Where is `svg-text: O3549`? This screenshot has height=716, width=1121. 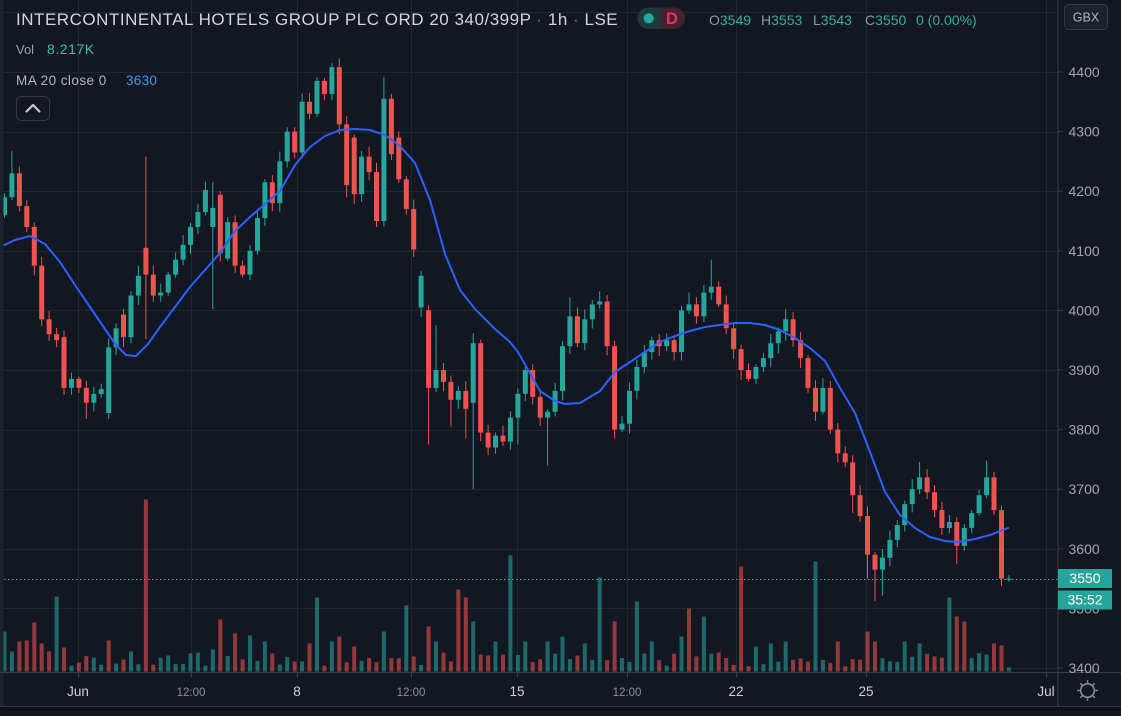
svg-text: O3549 is located at coordinates (730, 20).